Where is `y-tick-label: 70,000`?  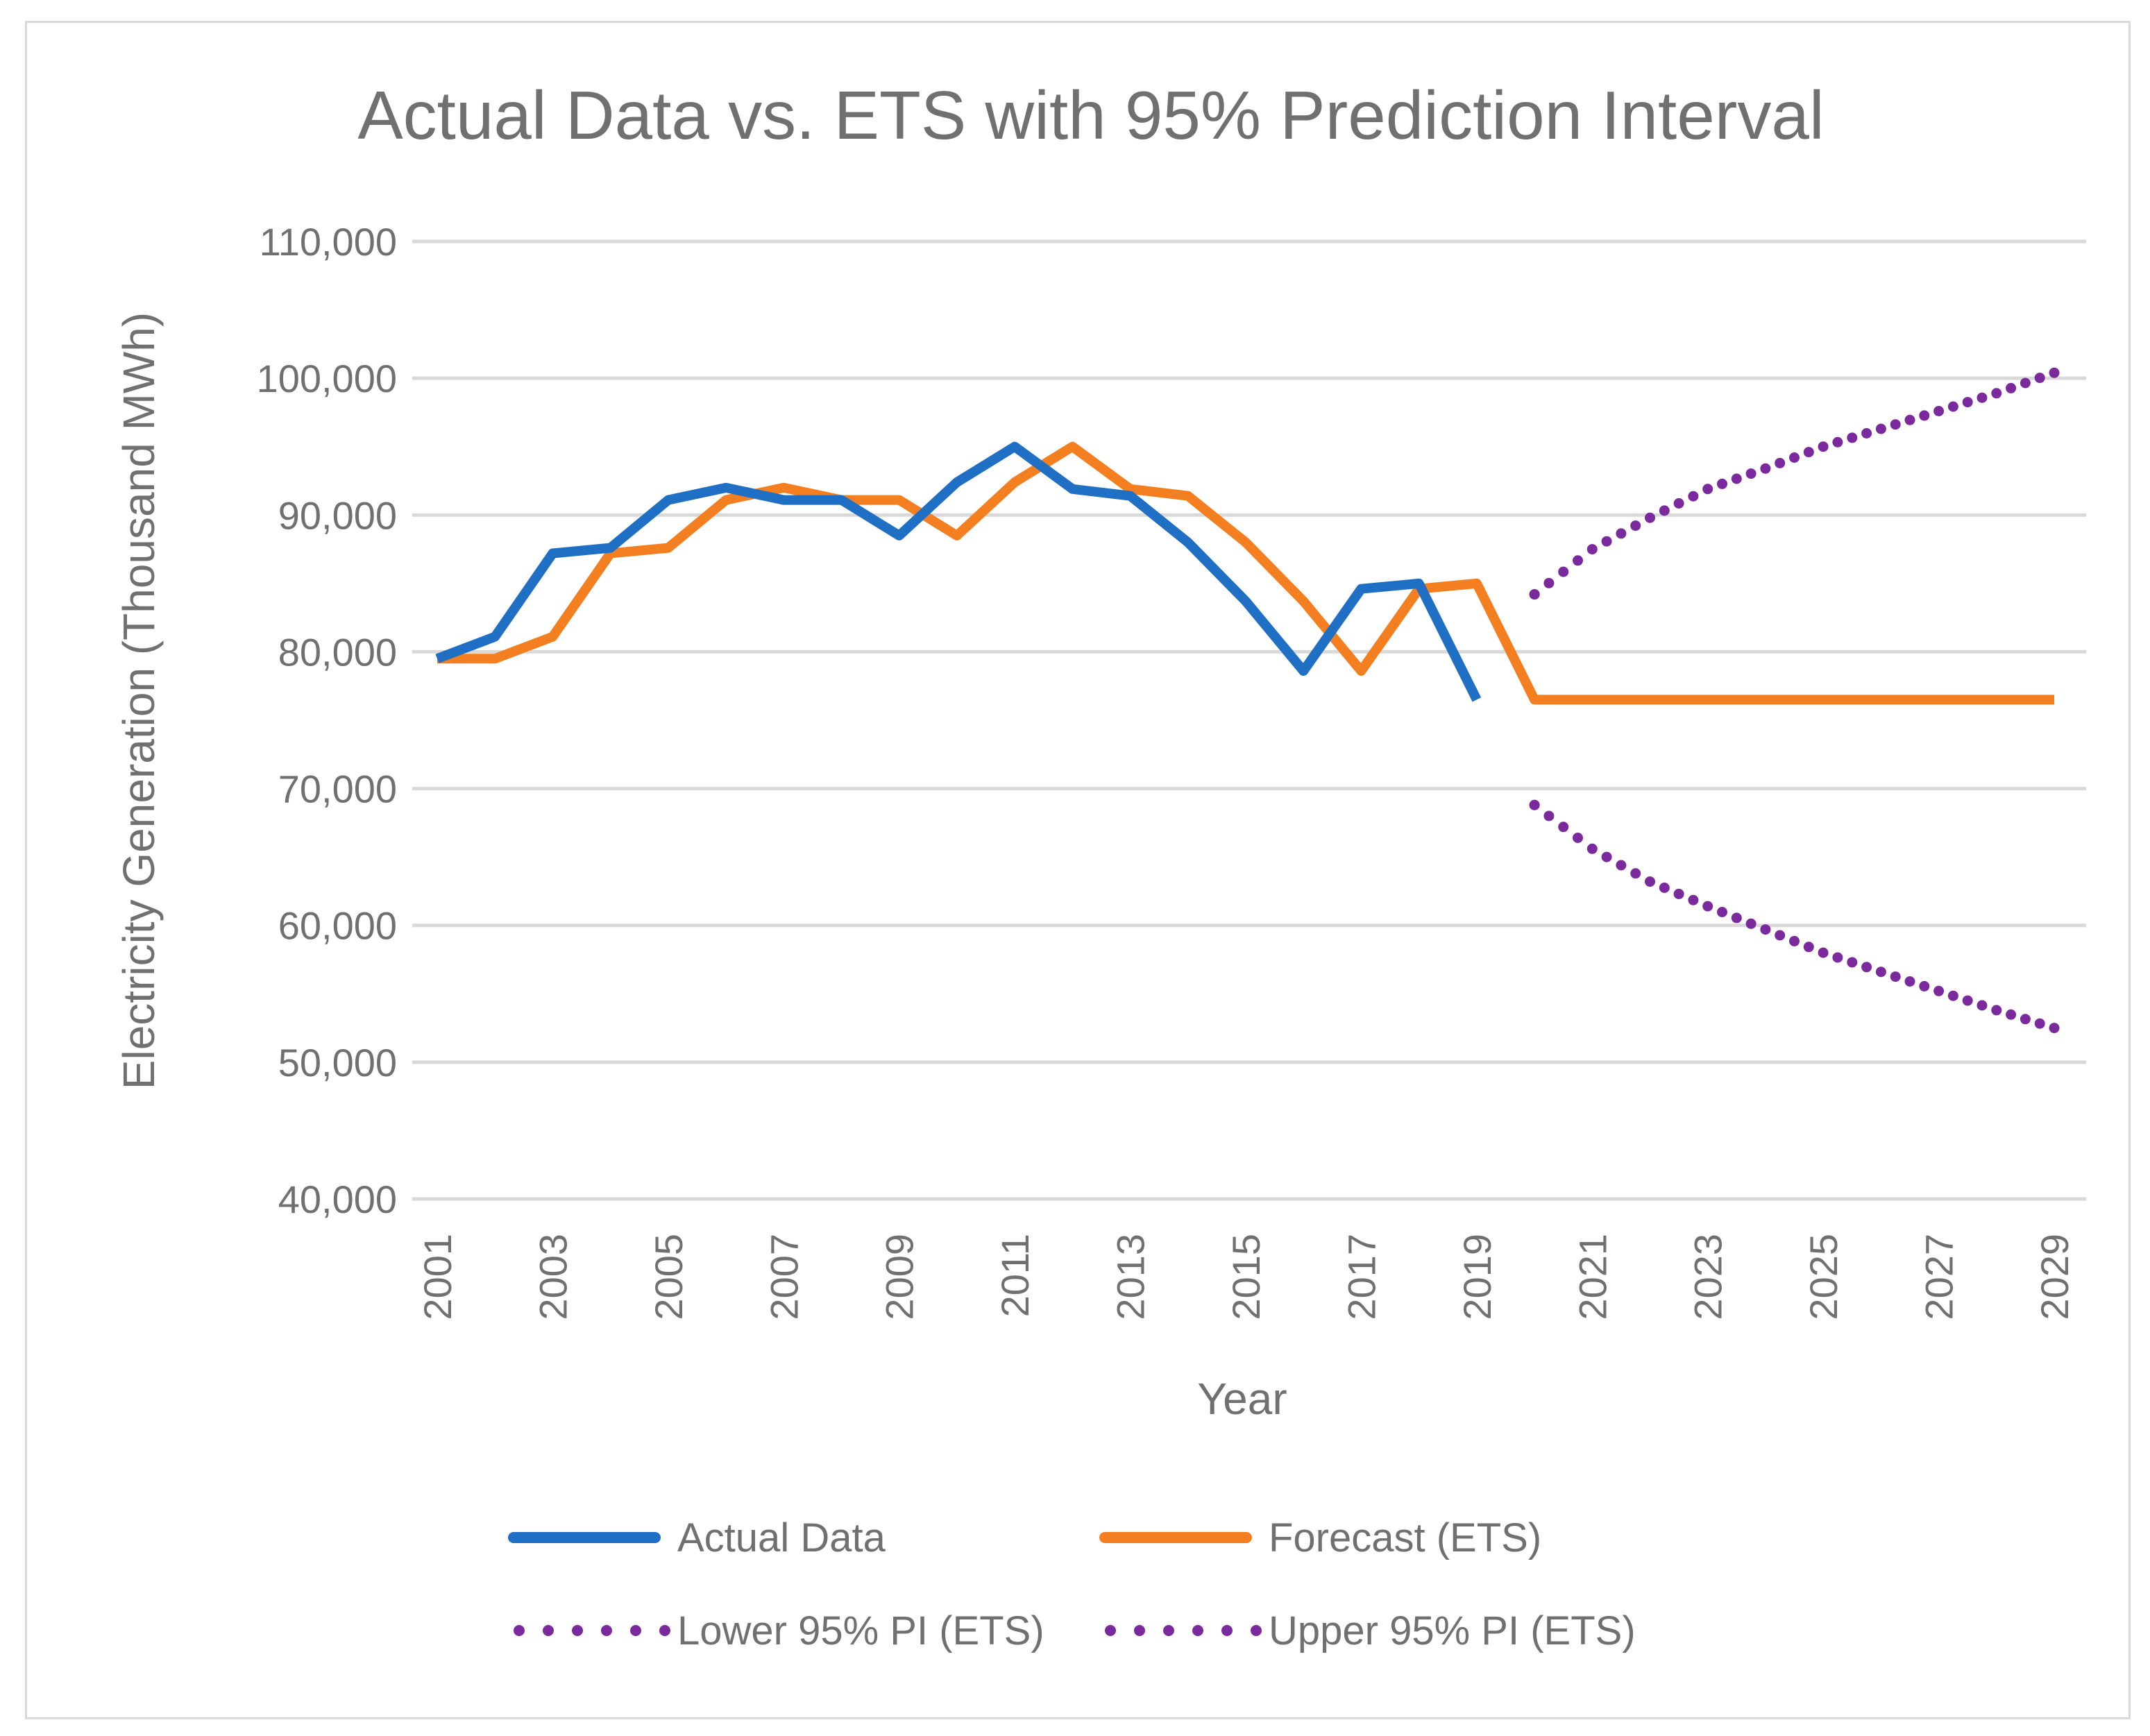
y-tick-label: 70,000 is located at coordinates (337, 789).